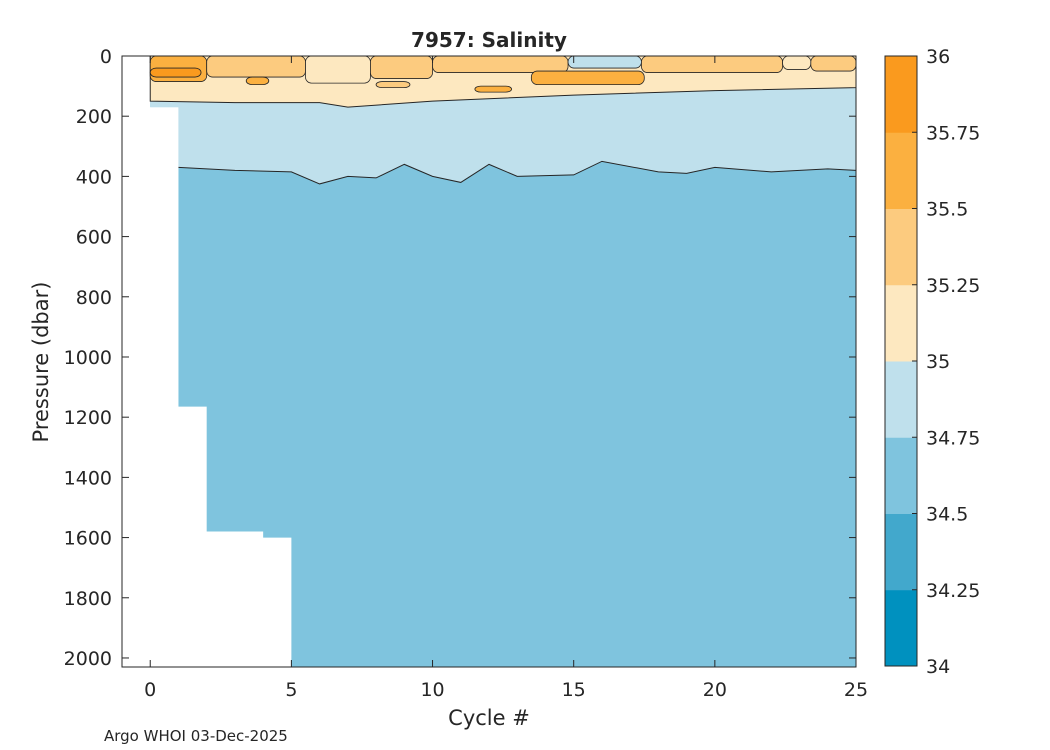 The image size is (1050, 750). I want to click on isohaline-34-75-line, so click(517, 172).